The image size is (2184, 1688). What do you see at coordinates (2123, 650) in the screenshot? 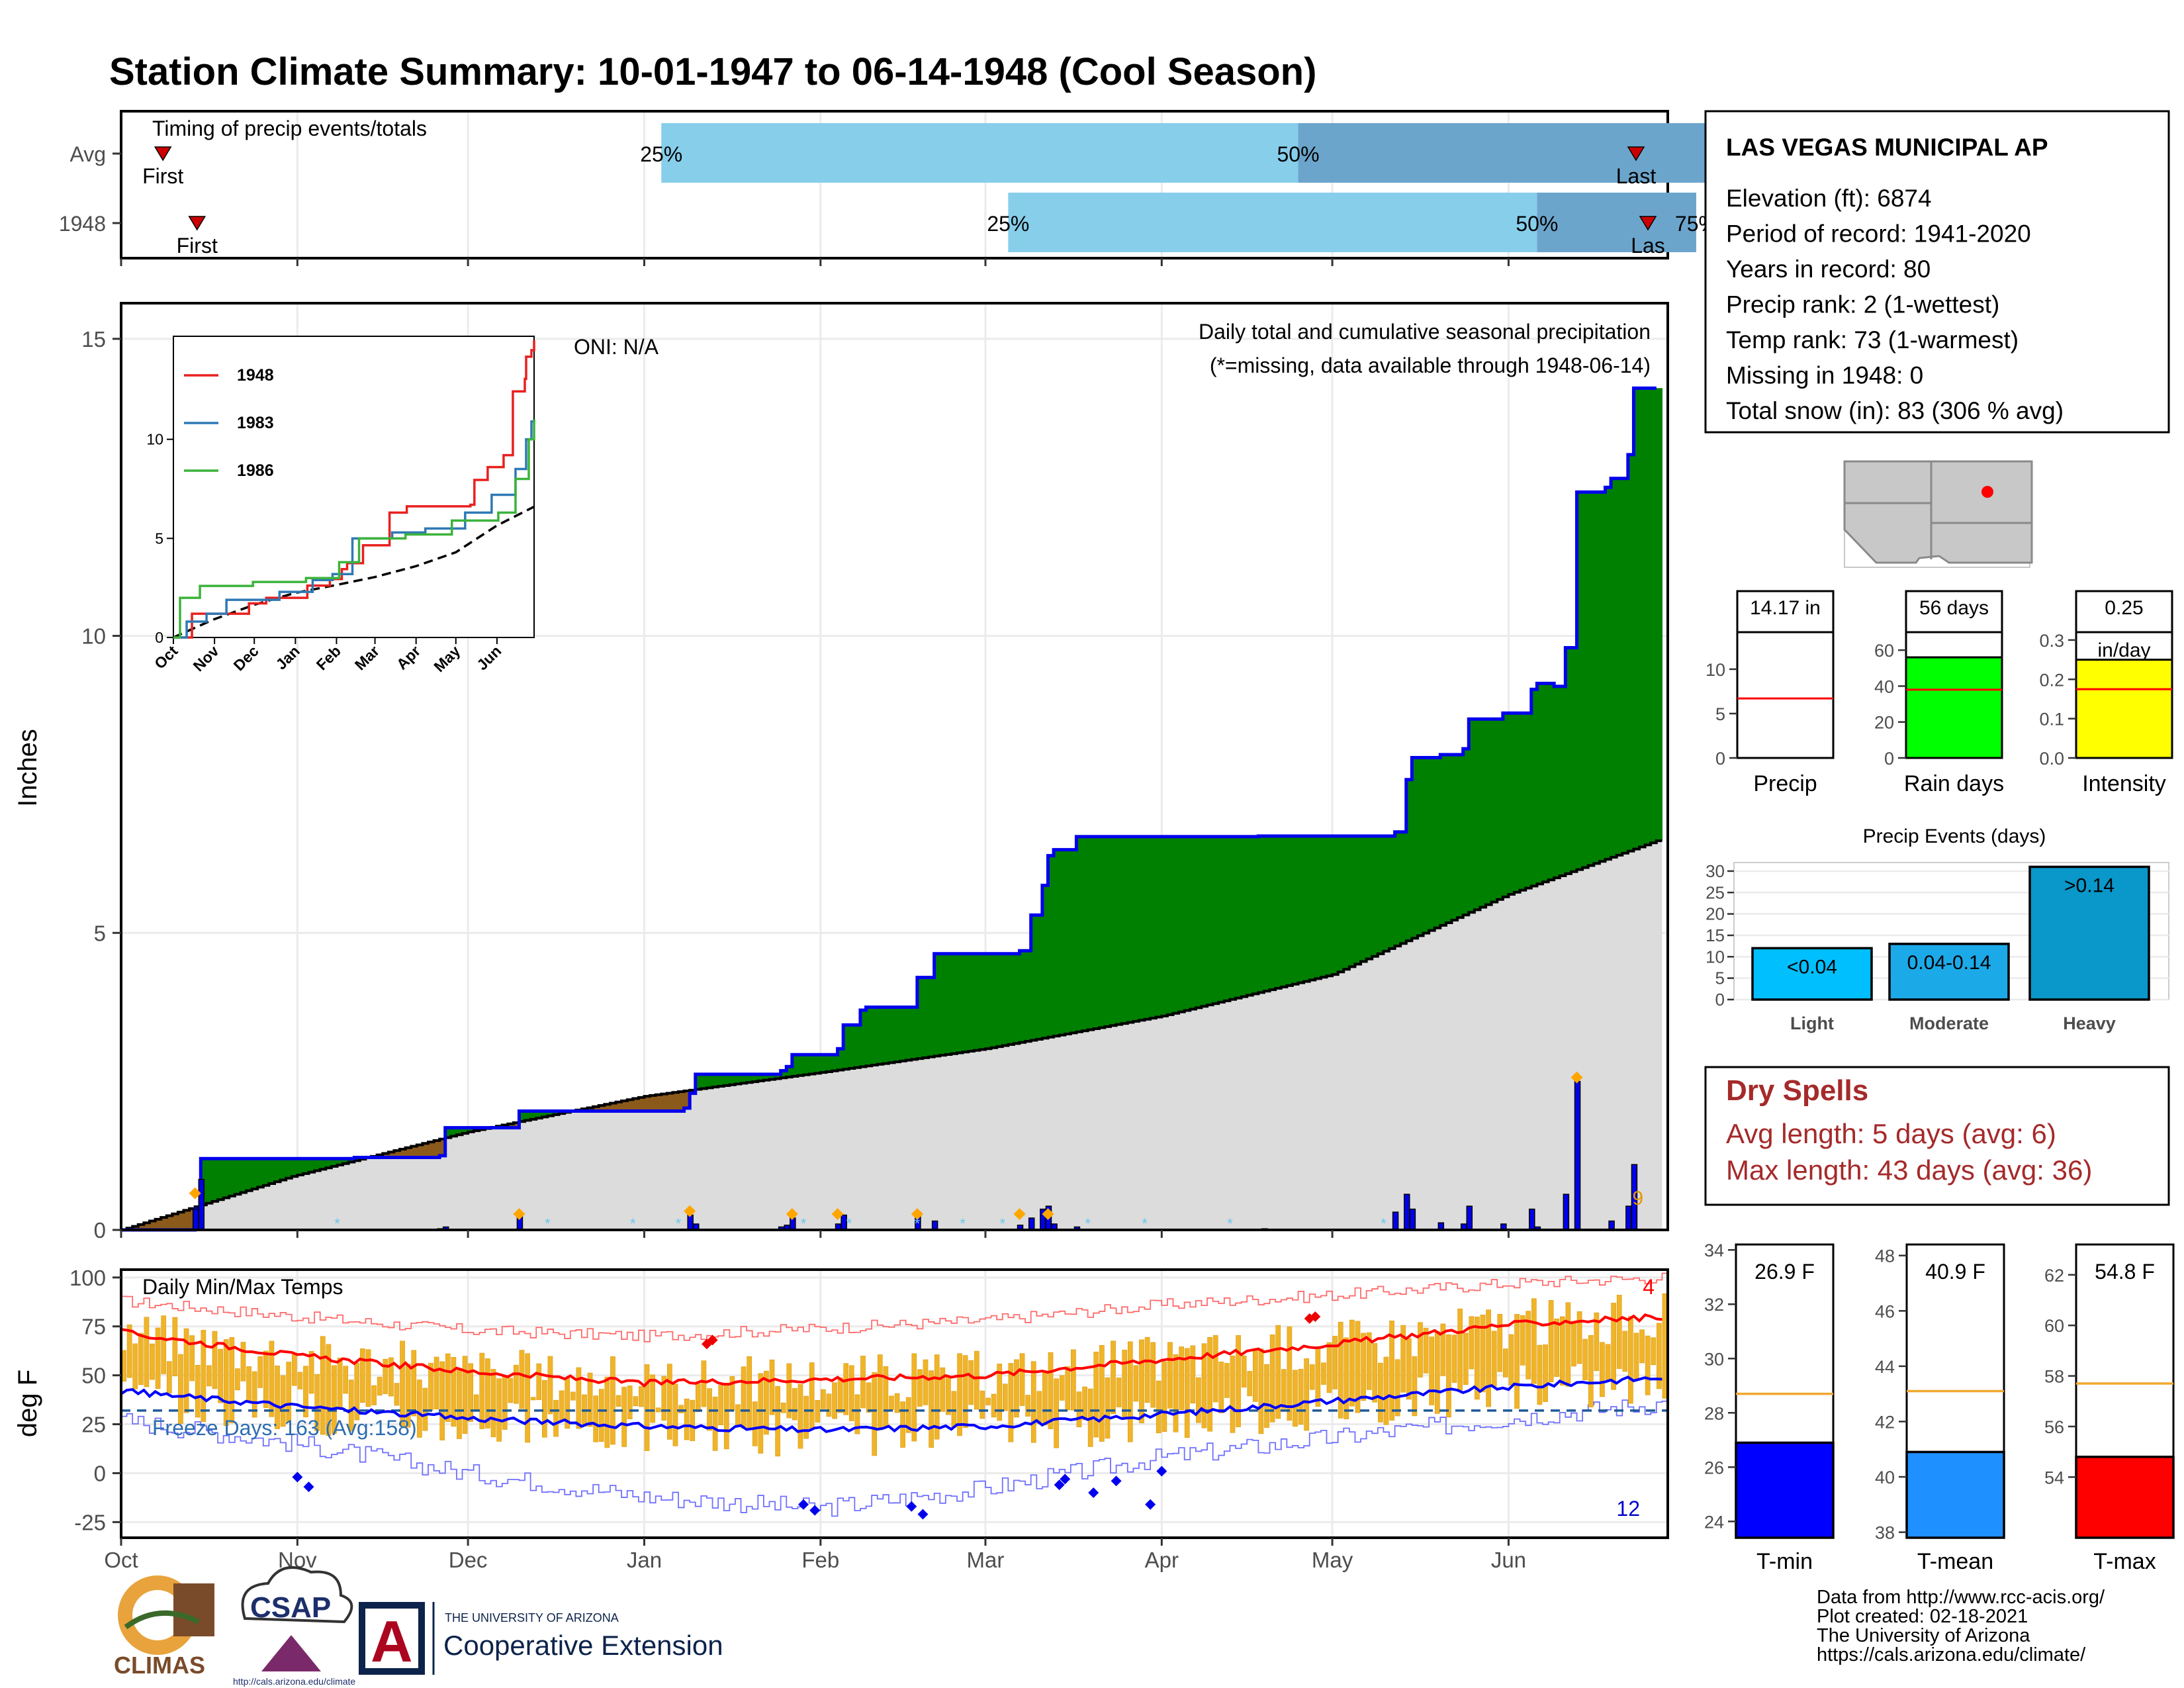
I see `mini-value-sub: in/day` at bounding box center [2123, 650].